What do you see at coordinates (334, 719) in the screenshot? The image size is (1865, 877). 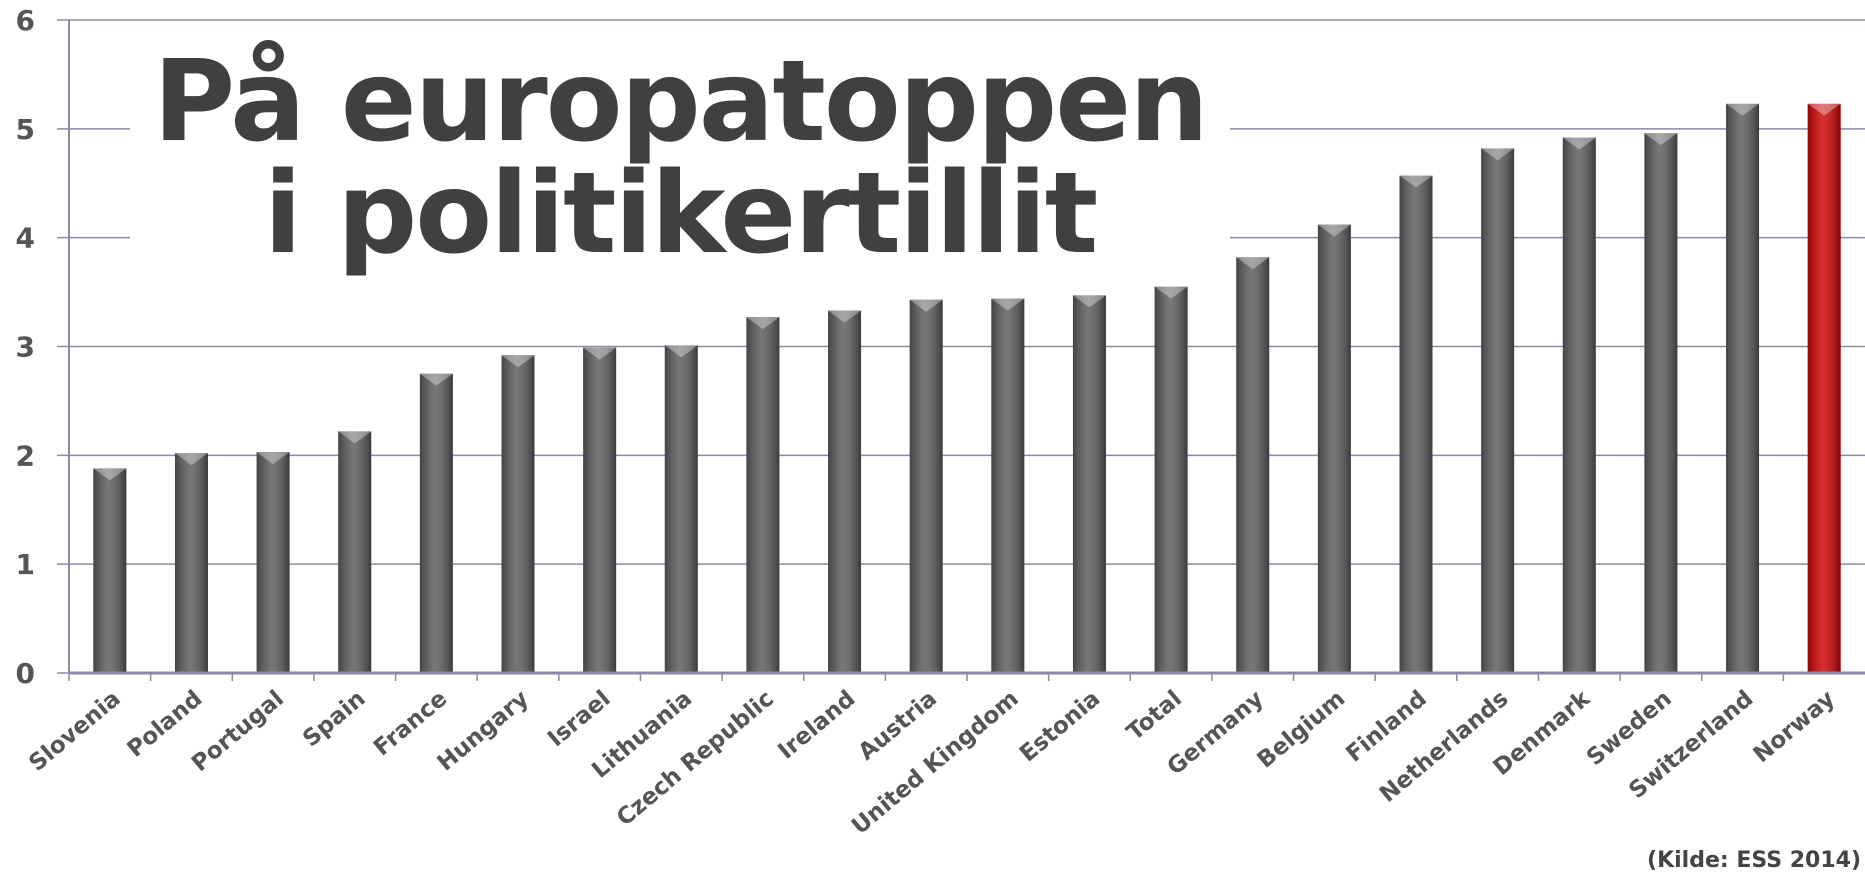 I see `x-tick-label: Spain` at bounding box center [334, 719].